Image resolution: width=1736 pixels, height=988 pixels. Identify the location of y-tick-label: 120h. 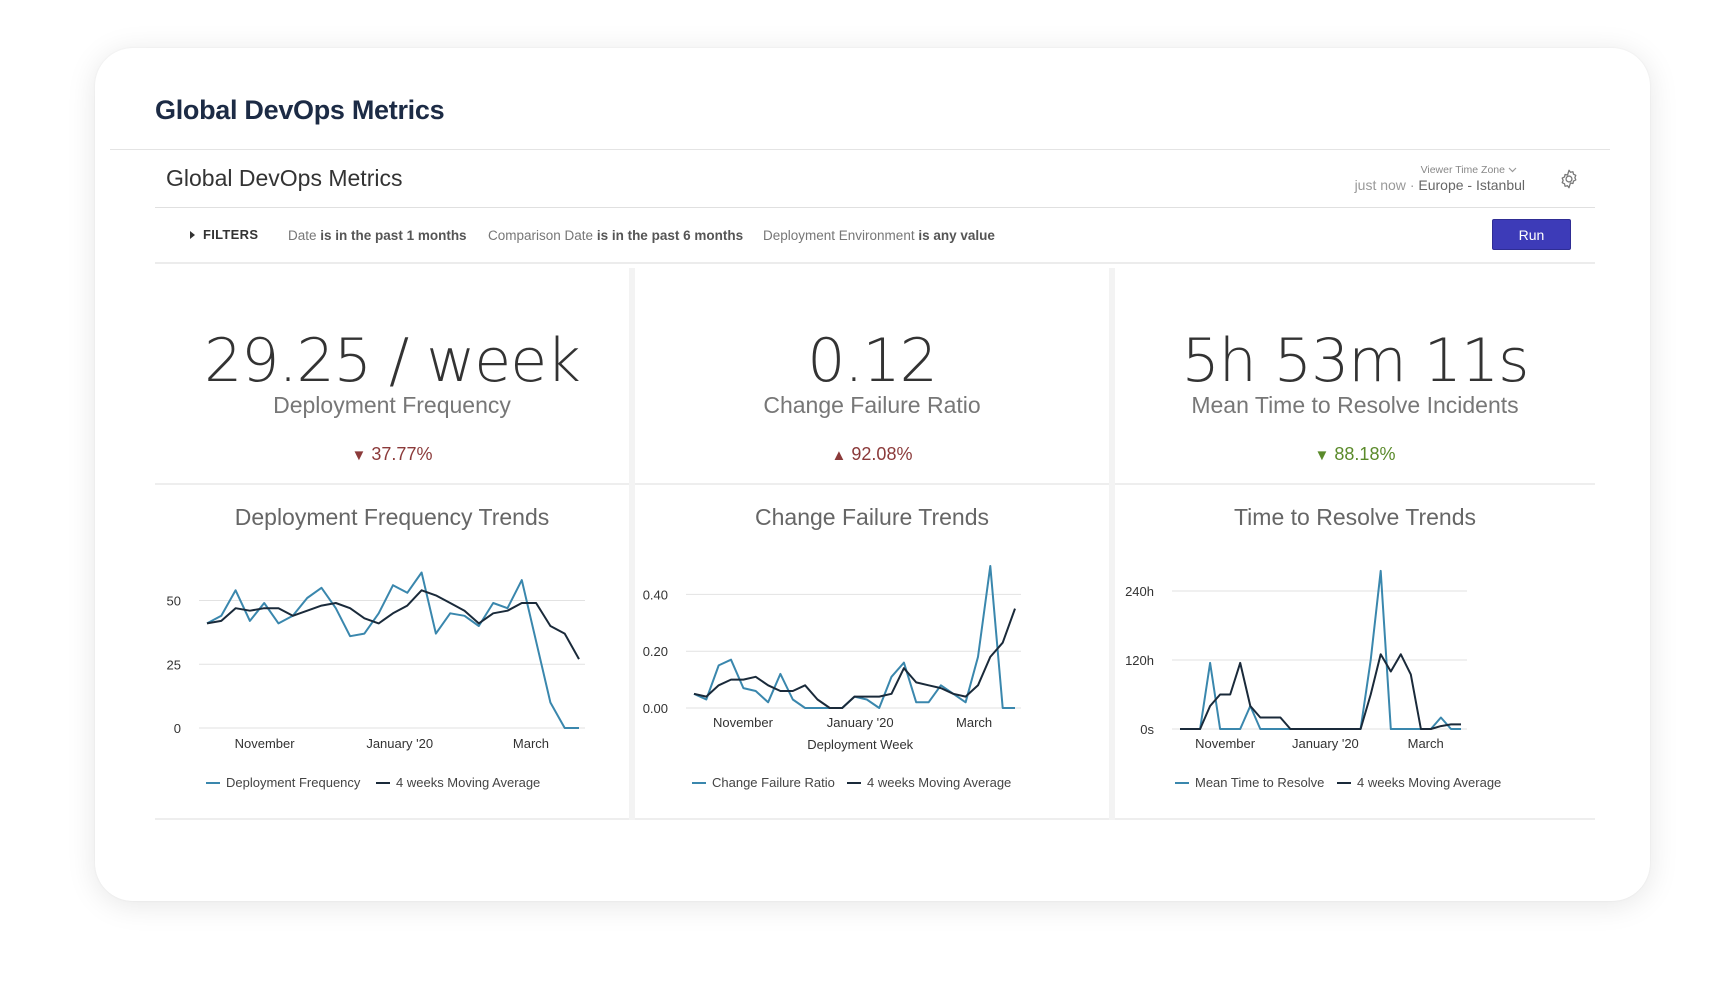
(1139, 660).